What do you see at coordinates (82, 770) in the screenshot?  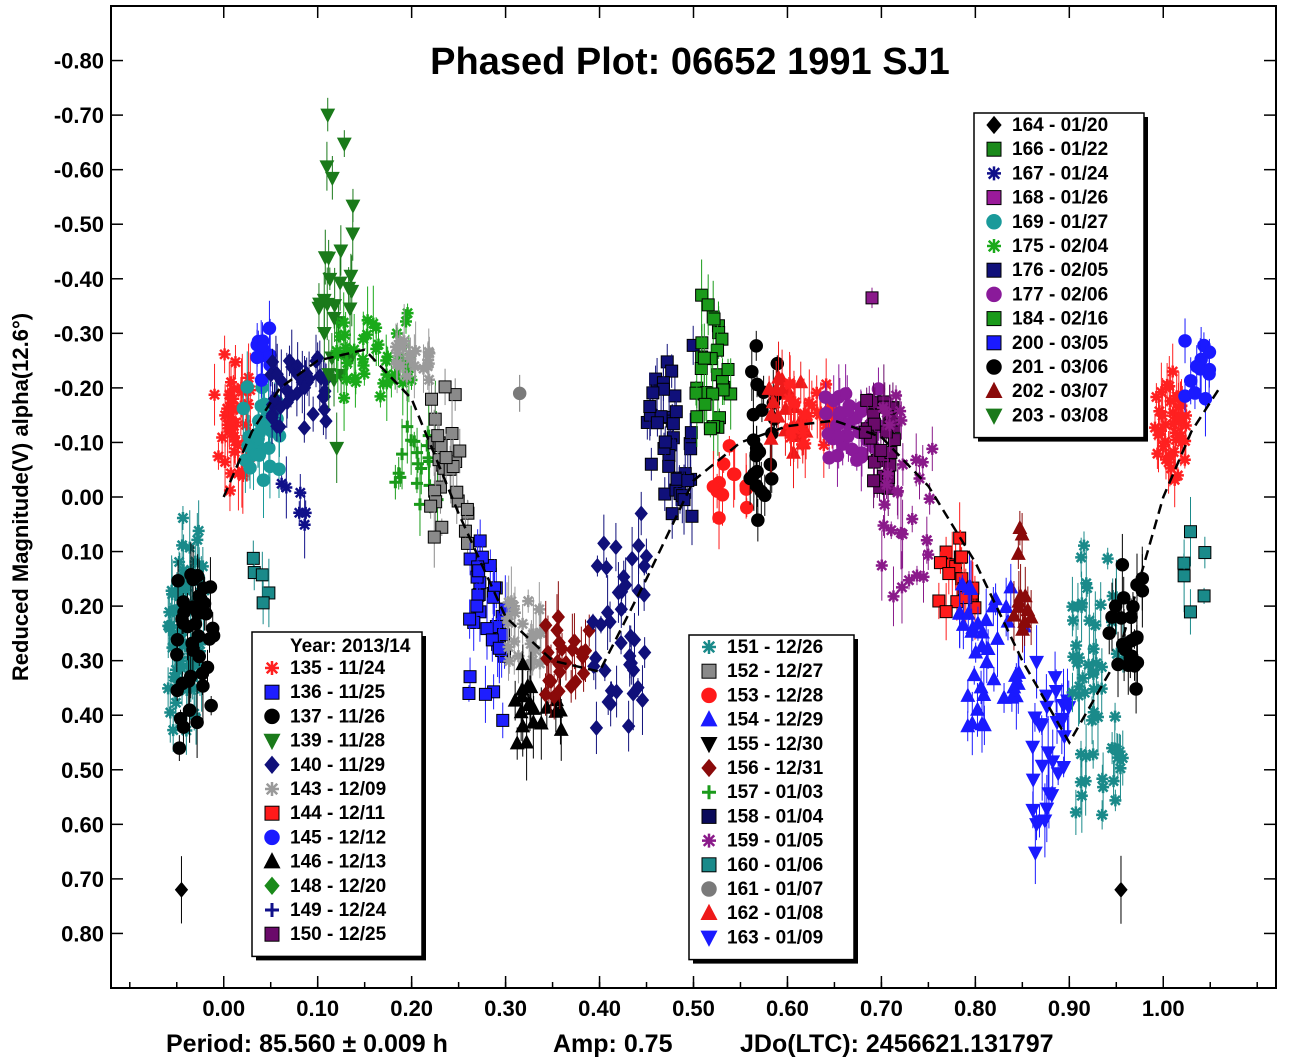 I see `y-tick-label: 0.50` at bounding box center [82, 770].